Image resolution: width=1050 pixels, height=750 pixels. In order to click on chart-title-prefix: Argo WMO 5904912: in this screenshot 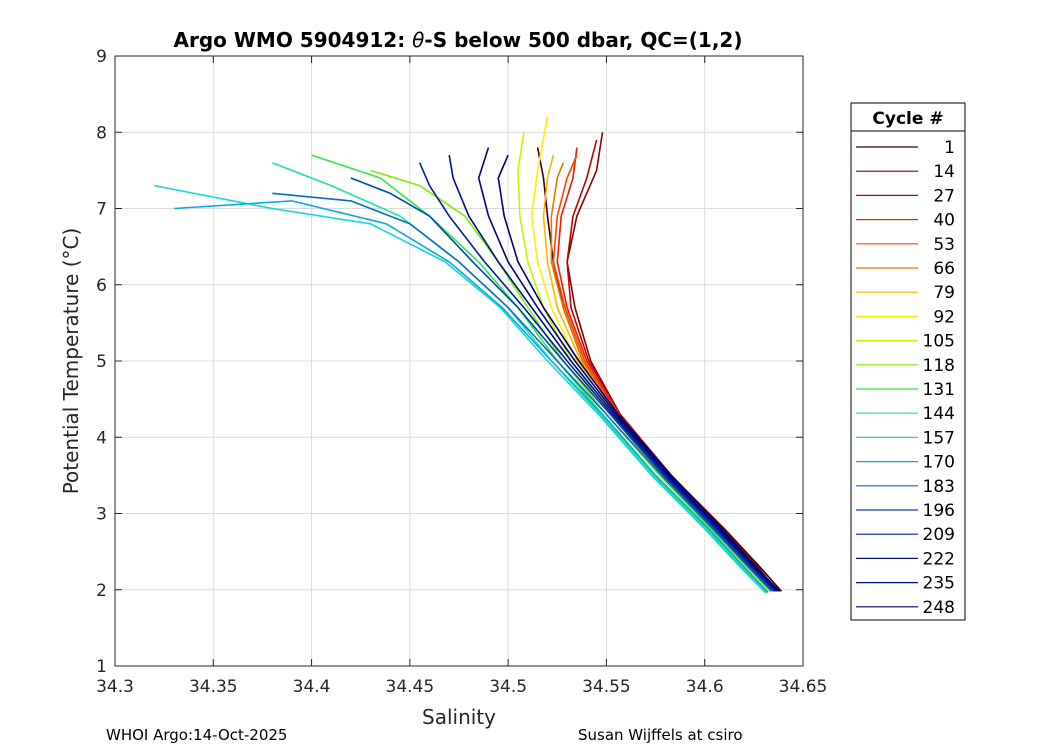, I will do `click(293, 40)`.